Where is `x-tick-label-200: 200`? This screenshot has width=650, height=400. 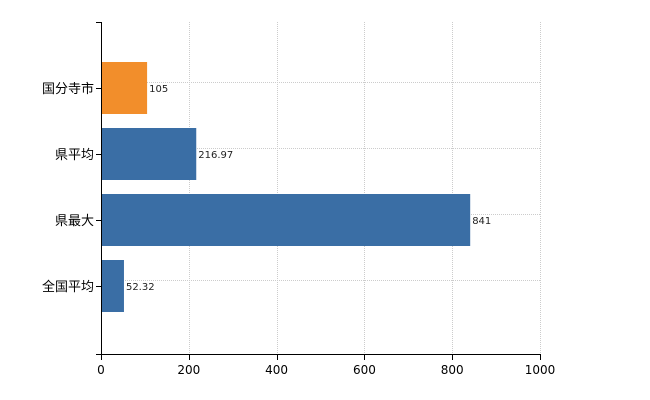 x-tick-label-200: 200 is located at coordinates (188, 370).